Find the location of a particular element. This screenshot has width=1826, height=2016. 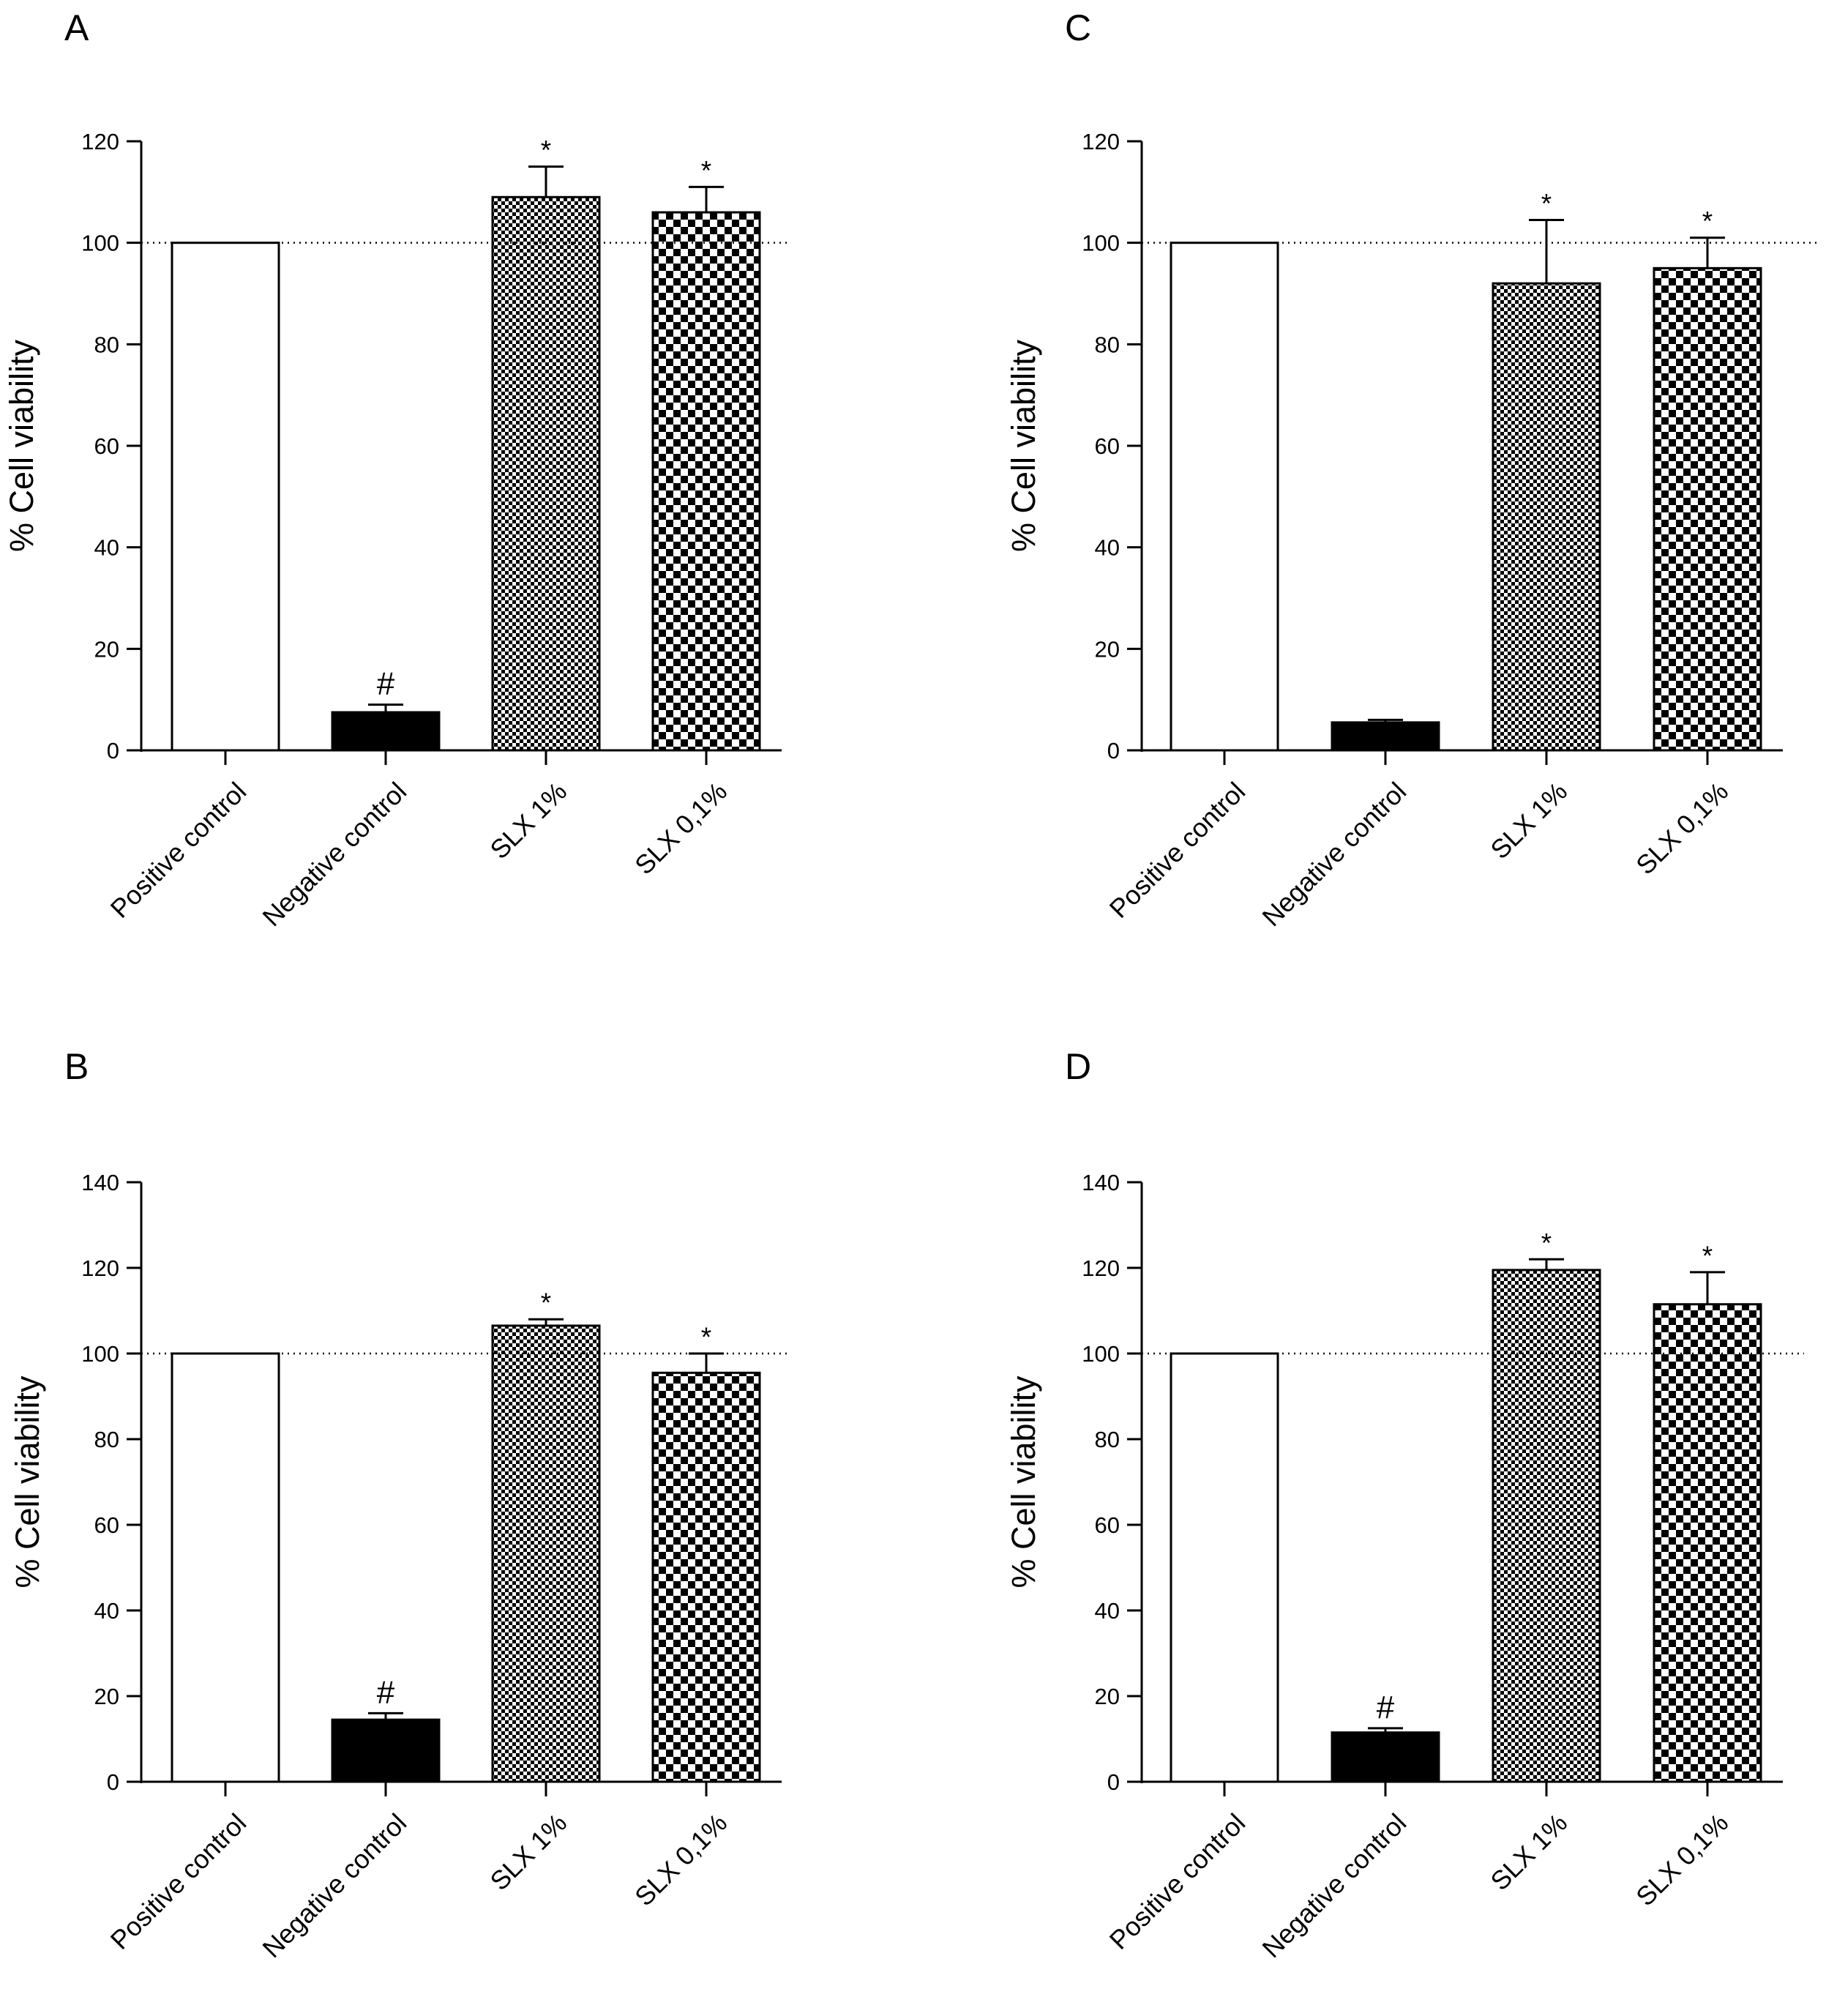

panel-letter-D: D is located at coordinates (1078, 1066).